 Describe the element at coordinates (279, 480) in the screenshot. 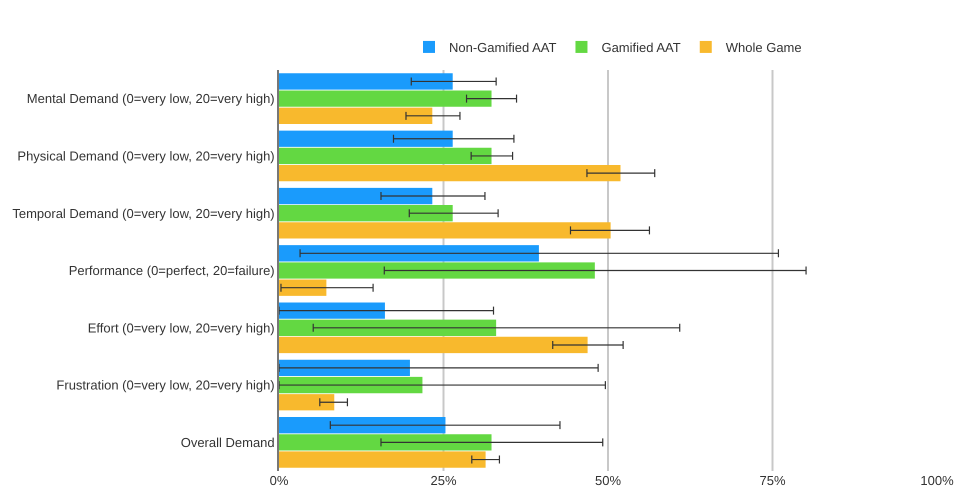

I see `x-tick-label: 0%` at that location.